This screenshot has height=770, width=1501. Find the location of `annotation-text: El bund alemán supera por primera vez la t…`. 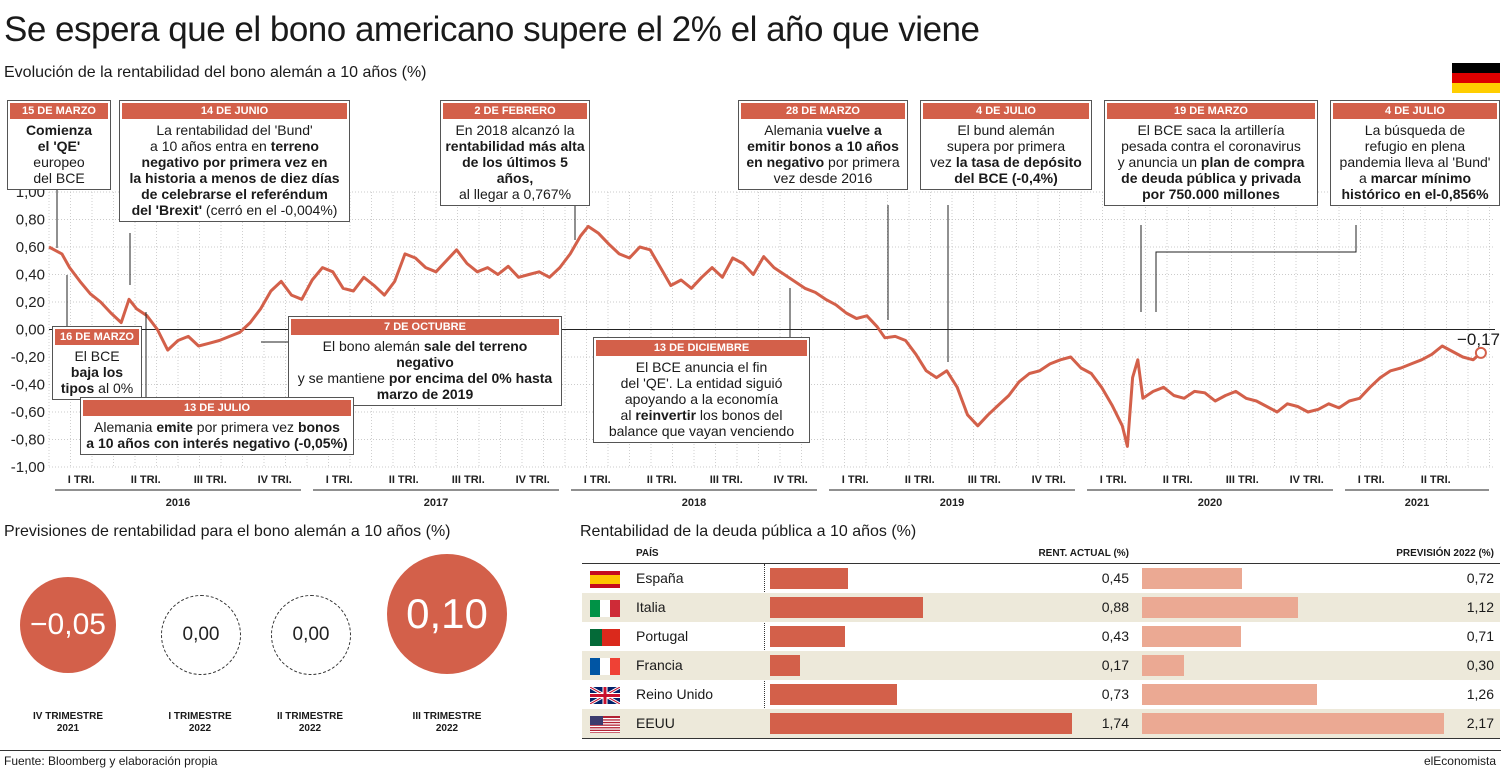

annotation-text: El bund alemán supera por primera vez la t… is located at coordinates (1006, 154).